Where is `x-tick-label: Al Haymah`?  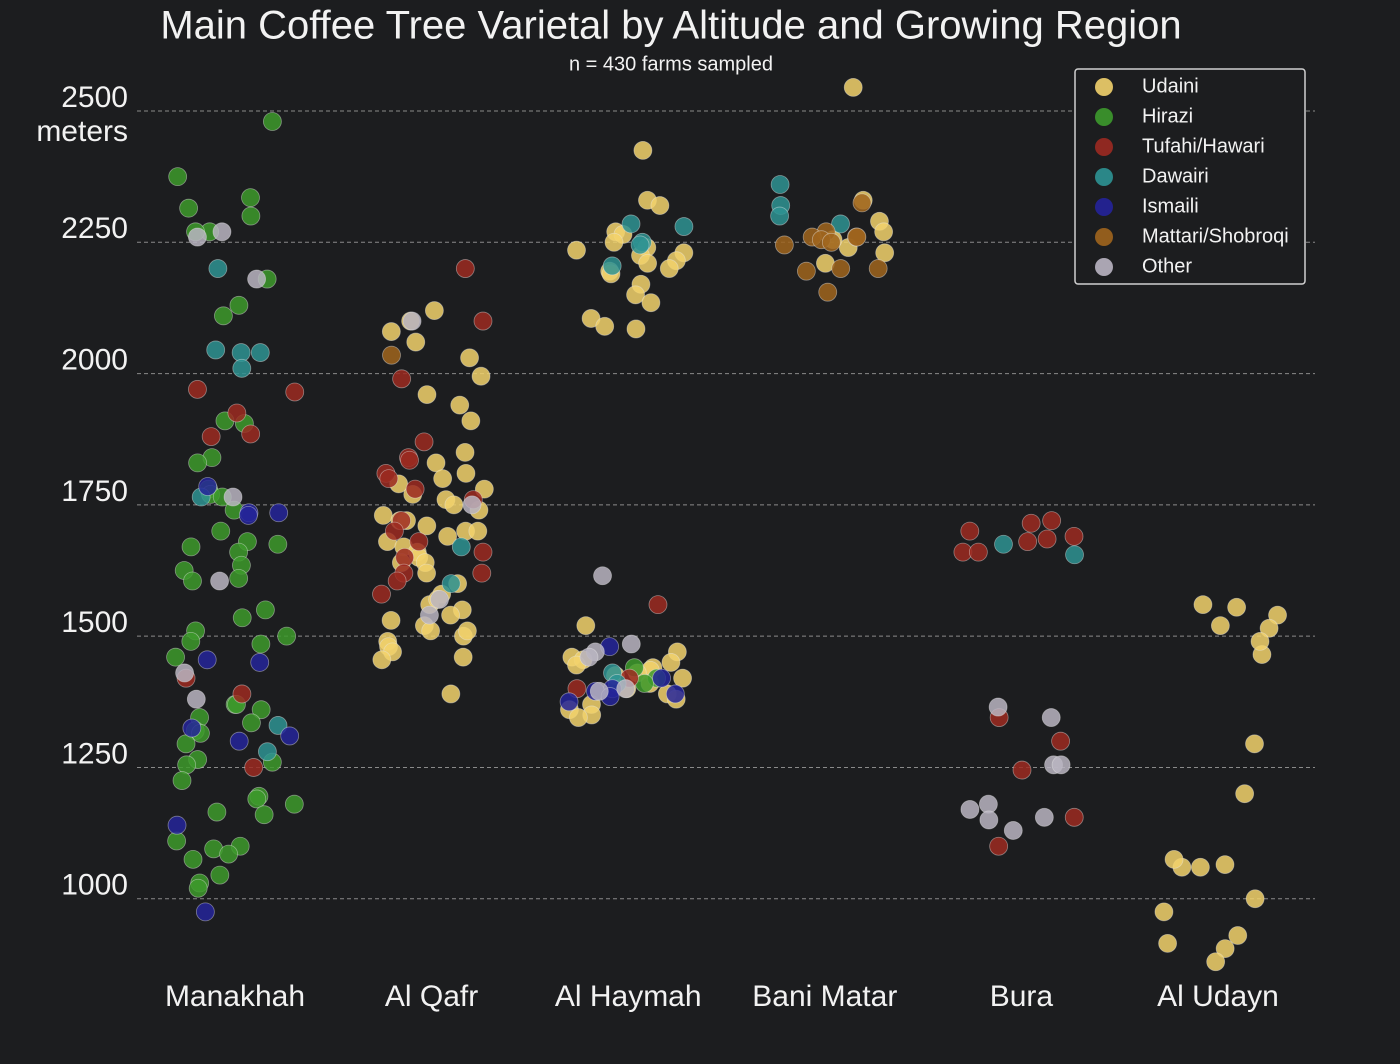
x-tick-label: Al Haymah is located at coordinates (628, 996).